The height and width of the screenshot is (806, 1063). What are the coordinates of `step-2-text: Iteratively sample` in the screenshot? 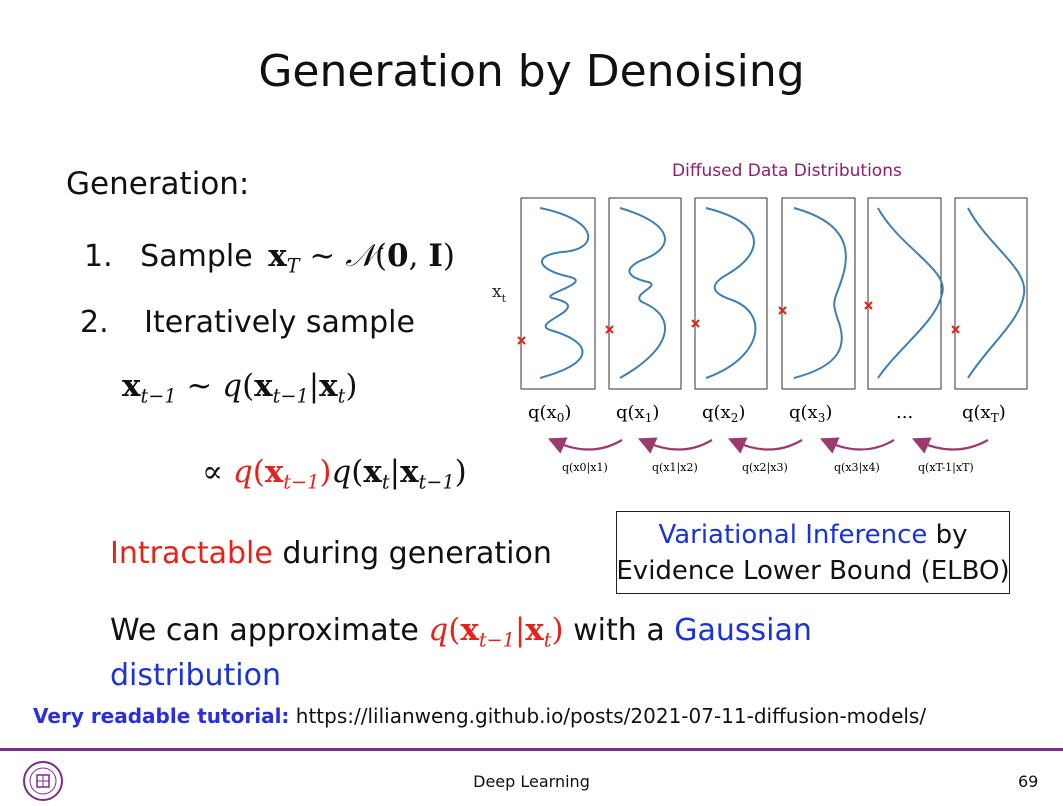 It's located at (279, 322).